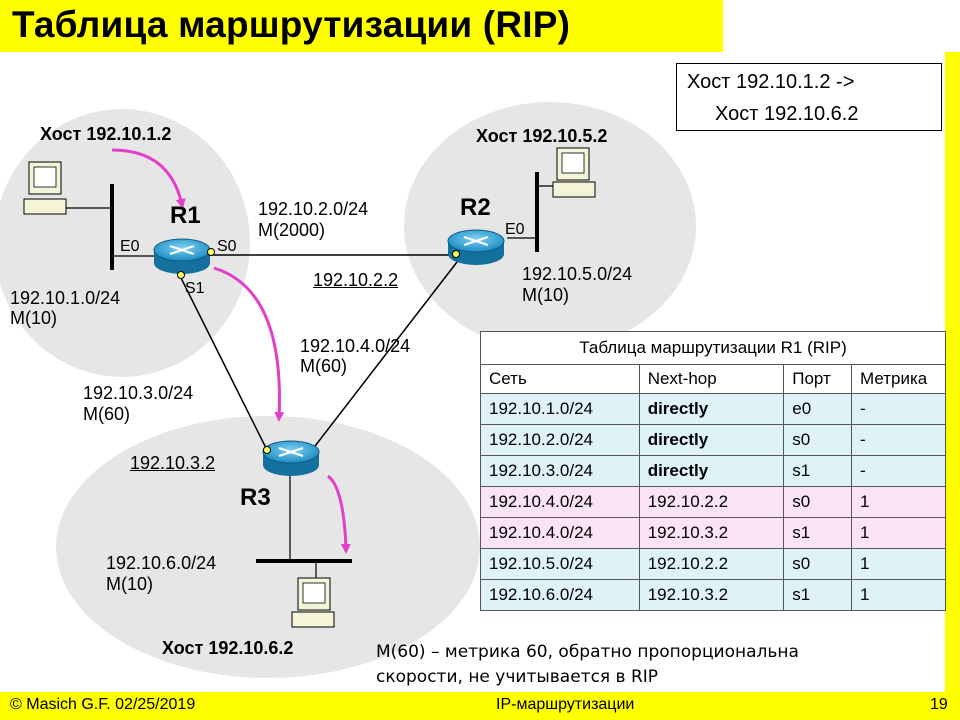  What do you see at coordinates (560, 379) in the screenshot?
I see `col-header-net: Сеть` at bounding box center [560, 379].